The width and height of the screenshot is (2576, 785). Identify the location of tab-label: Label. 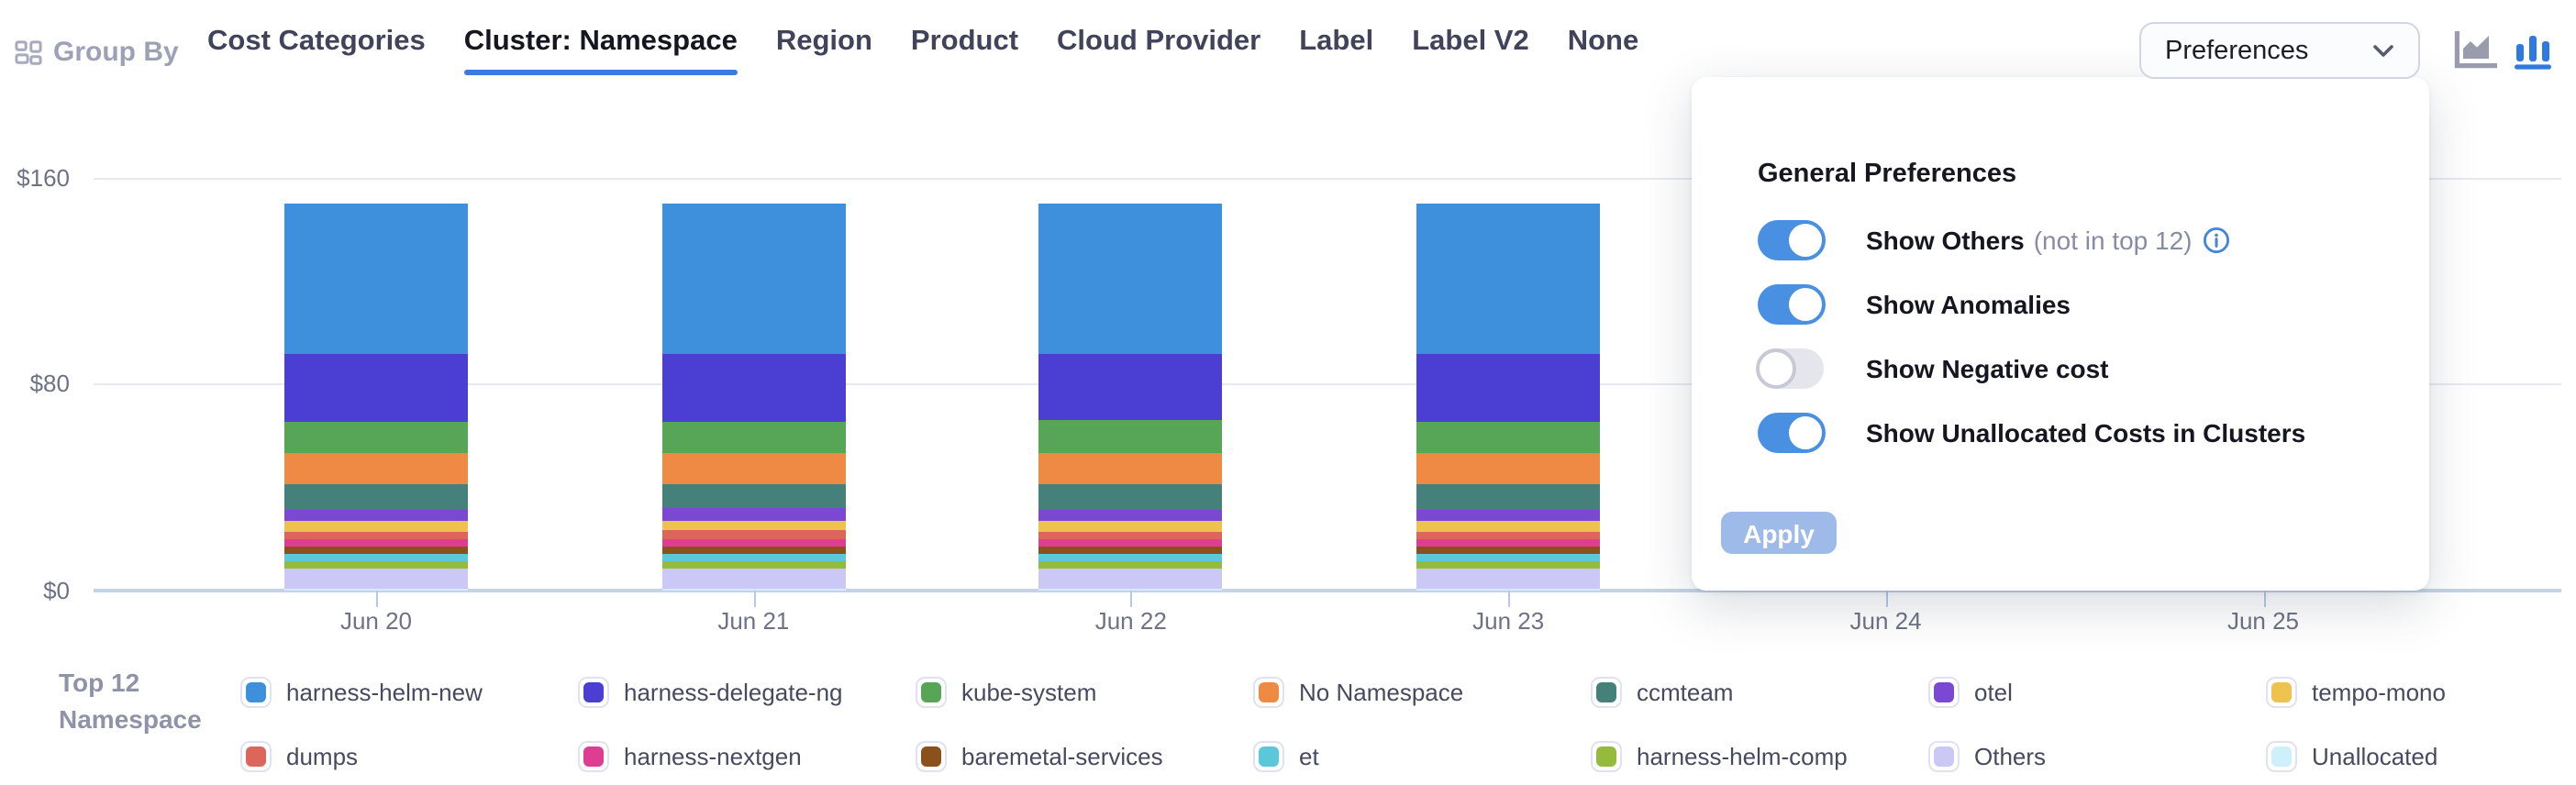
(1336, 41).